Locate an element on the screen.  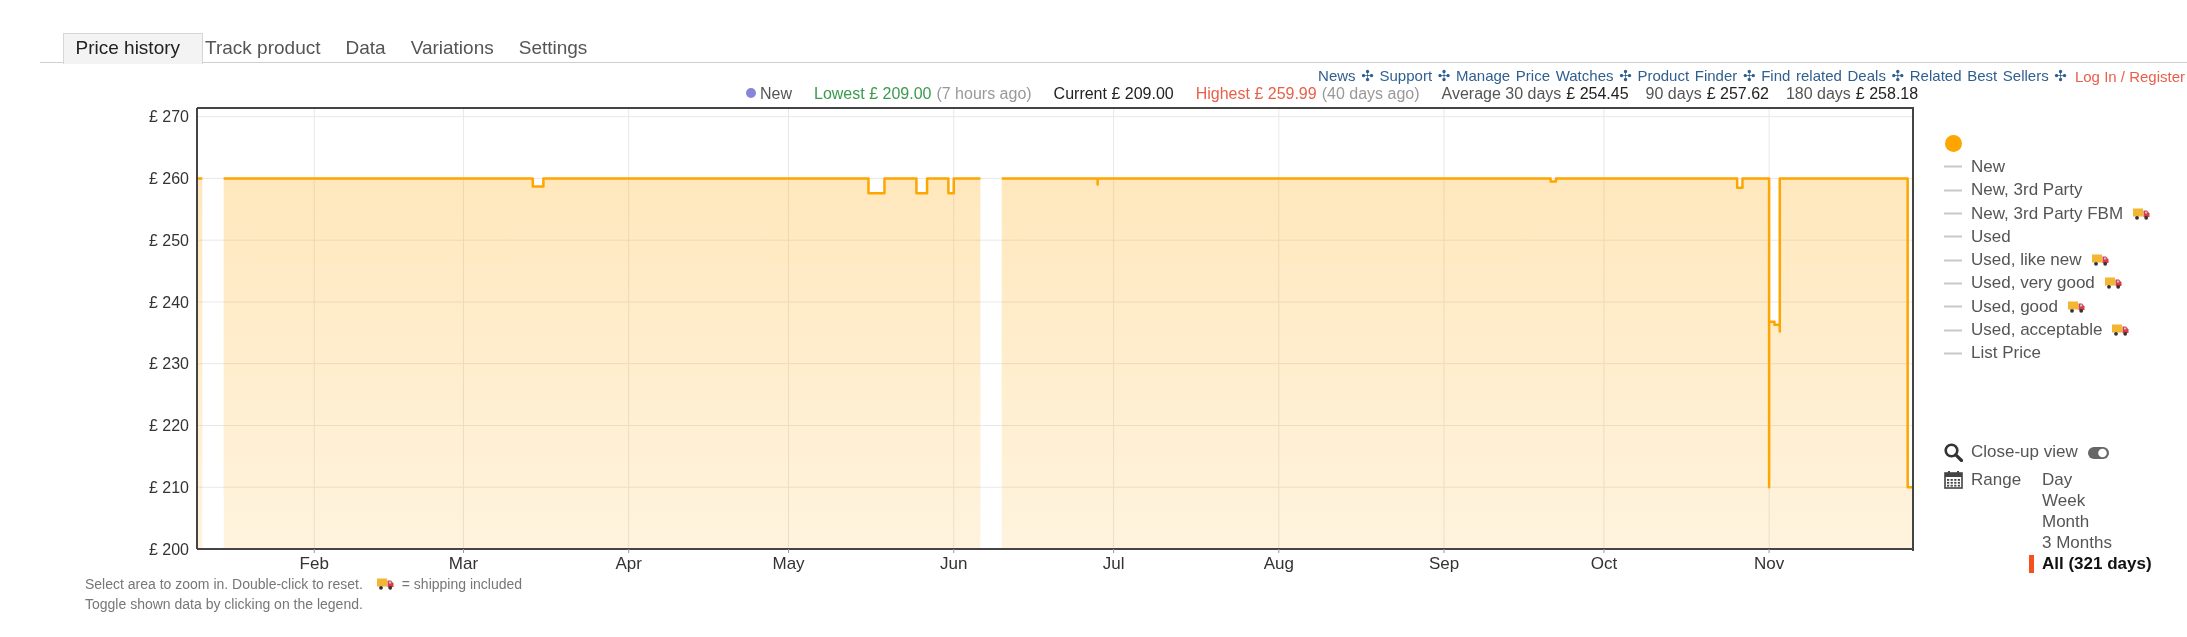
legend-label: Used, very good is located at coordinates (2033, 283).